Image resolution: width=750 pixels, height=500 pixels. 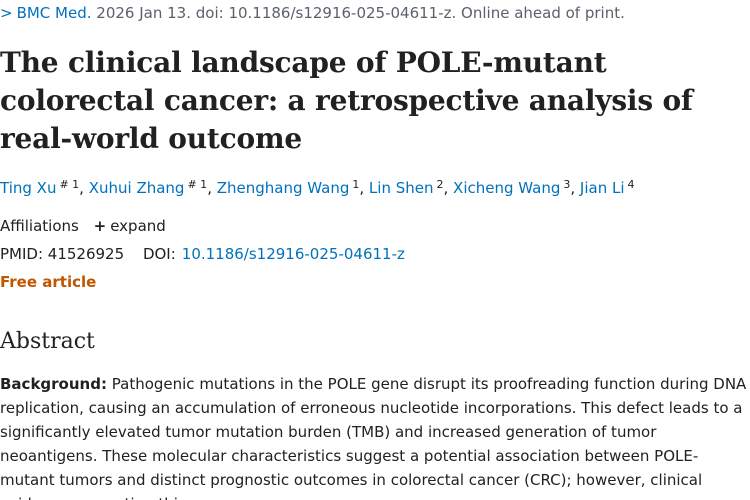 I want to click on author-sup: 3, so click(x=567, y=184).